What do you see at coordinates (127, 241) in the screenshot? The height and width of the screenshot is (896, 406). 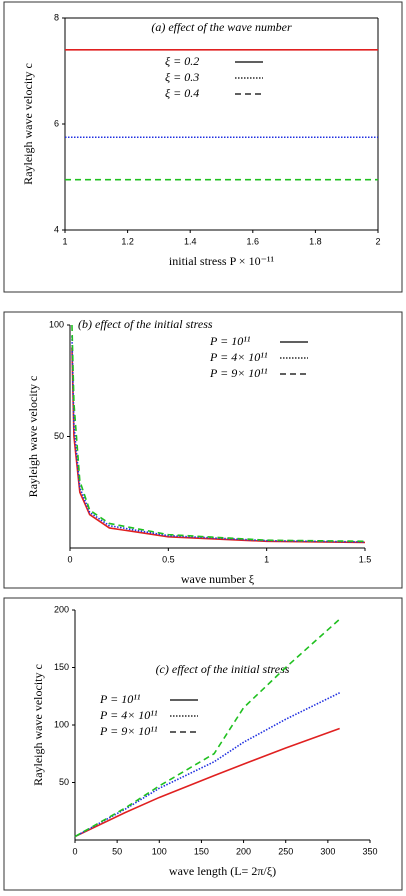 I see `x-tick-label: 1.2` at bounding box center [127, 241].